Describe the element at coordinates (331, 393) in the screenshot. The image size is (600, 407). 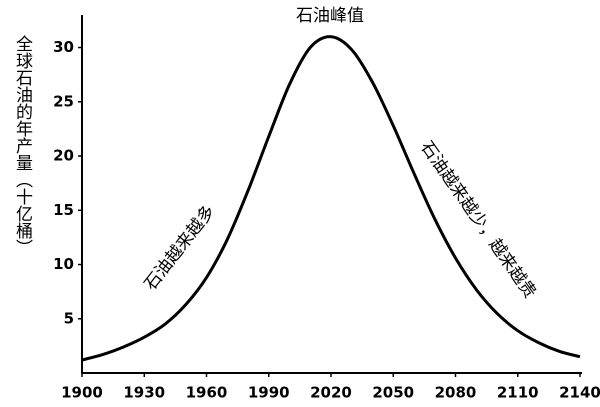
I see `x-tick-label: 2020` at that location.